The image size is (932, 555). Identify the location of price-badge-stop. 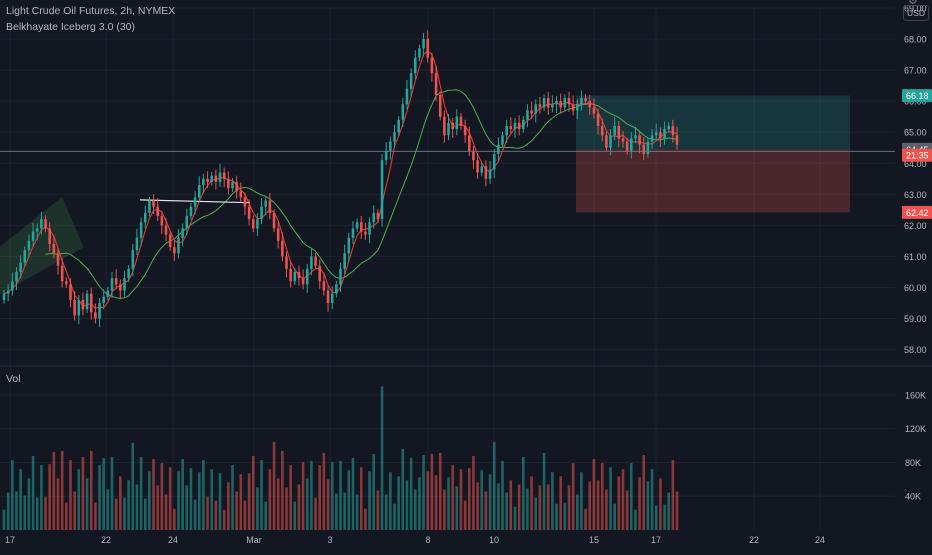
(917, 212).